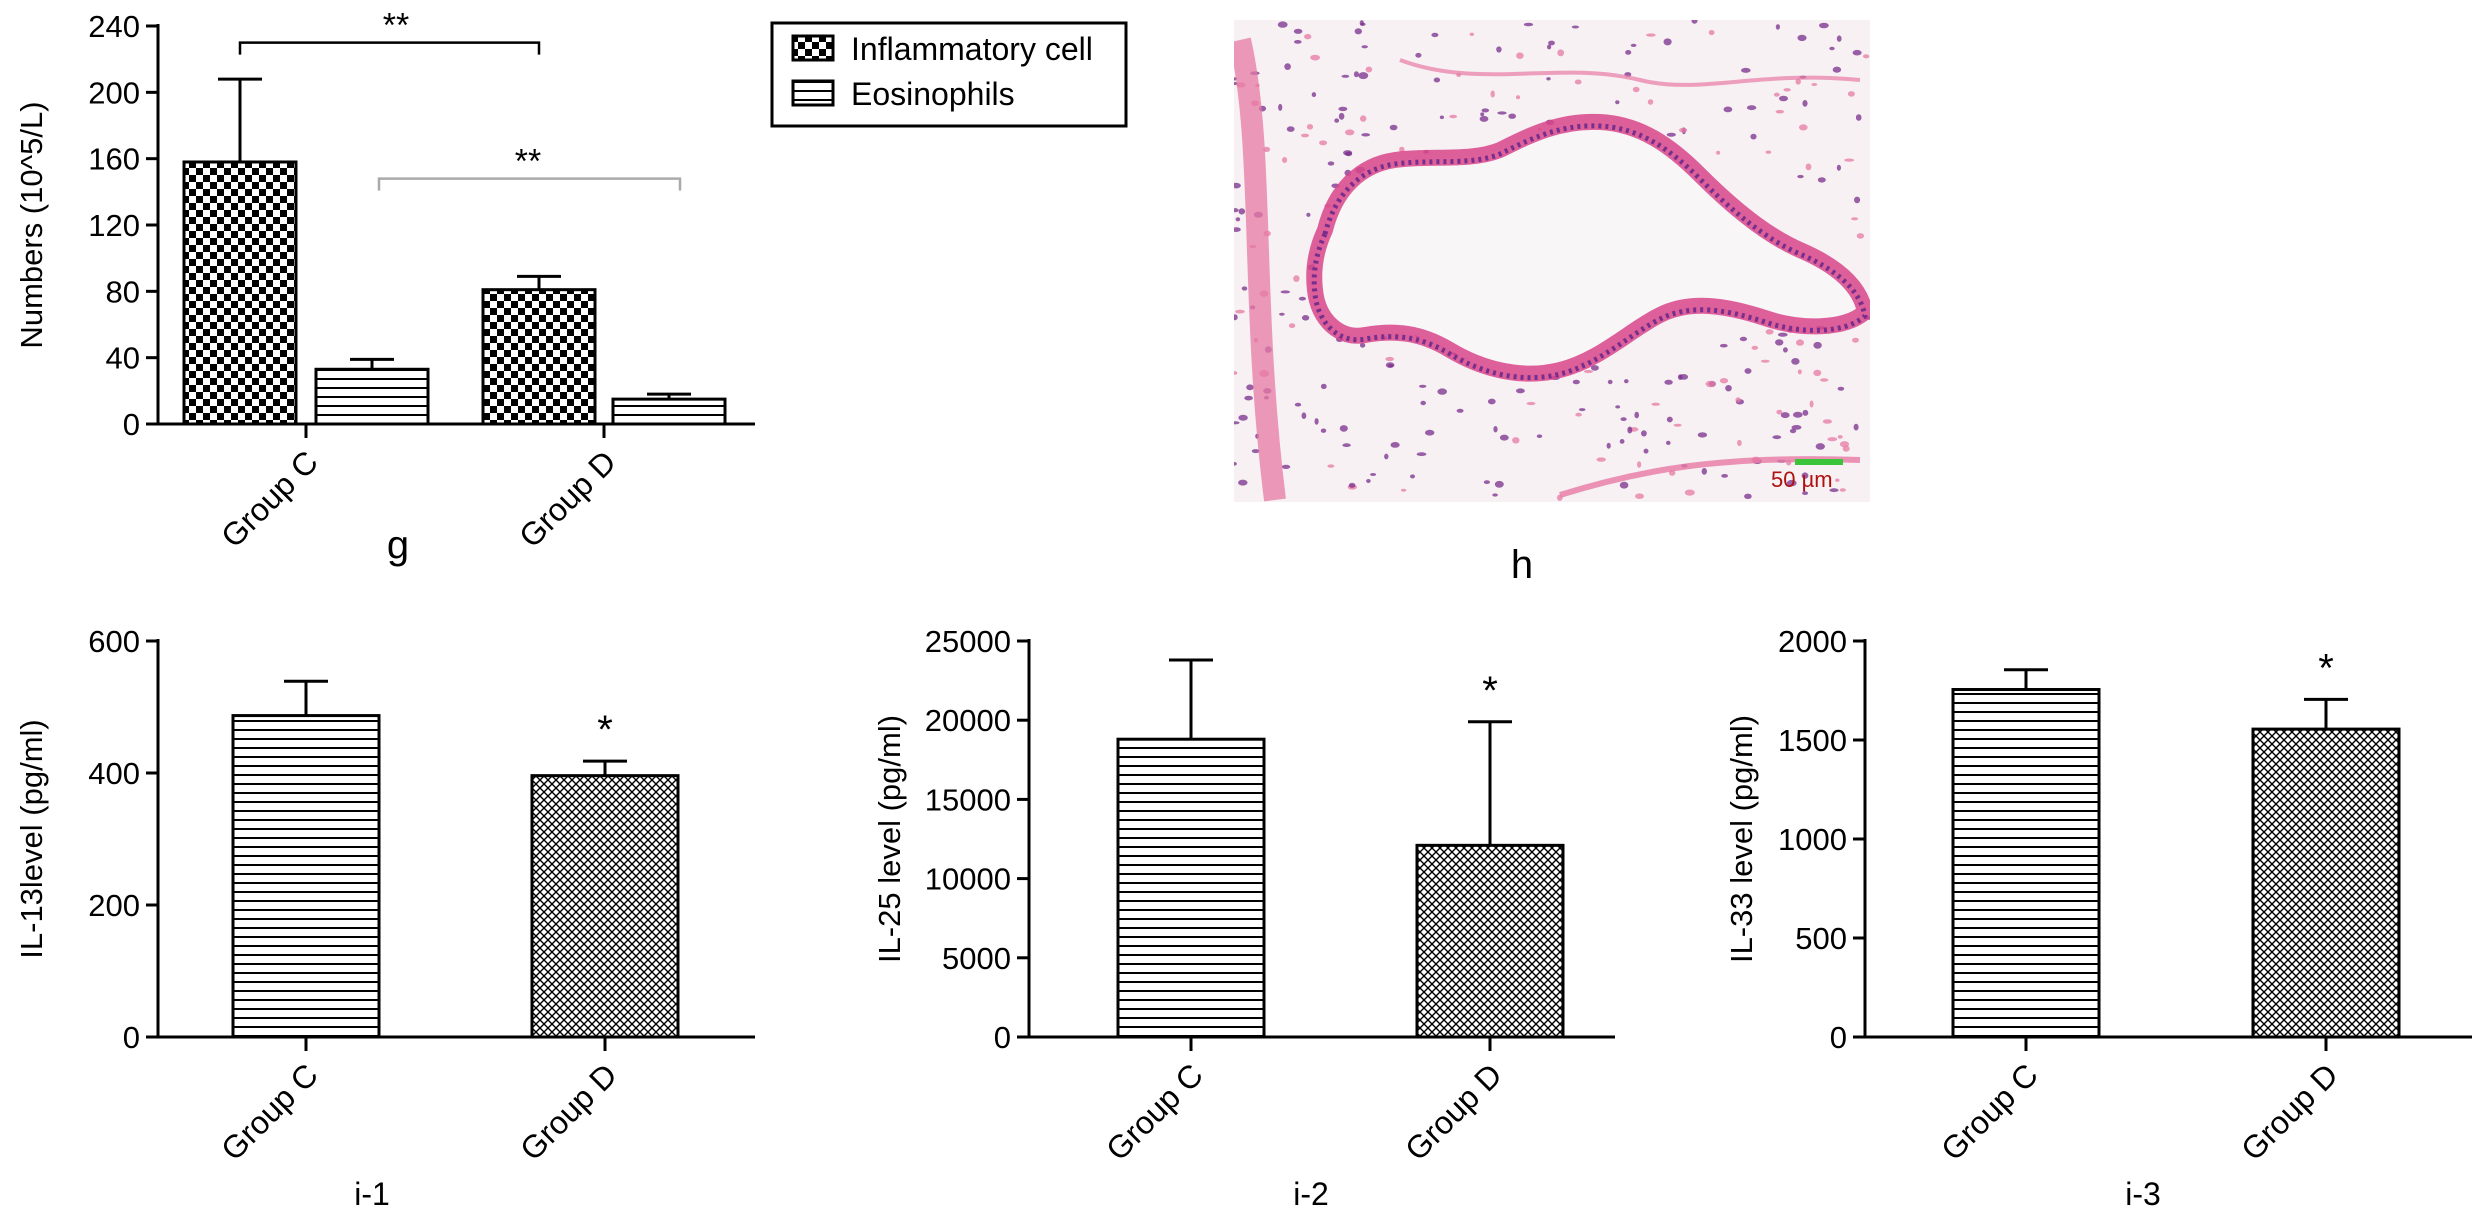  Describe the element at coordinates (1589, 252) in the screenshot. I see `airway-epithelium` at that location.